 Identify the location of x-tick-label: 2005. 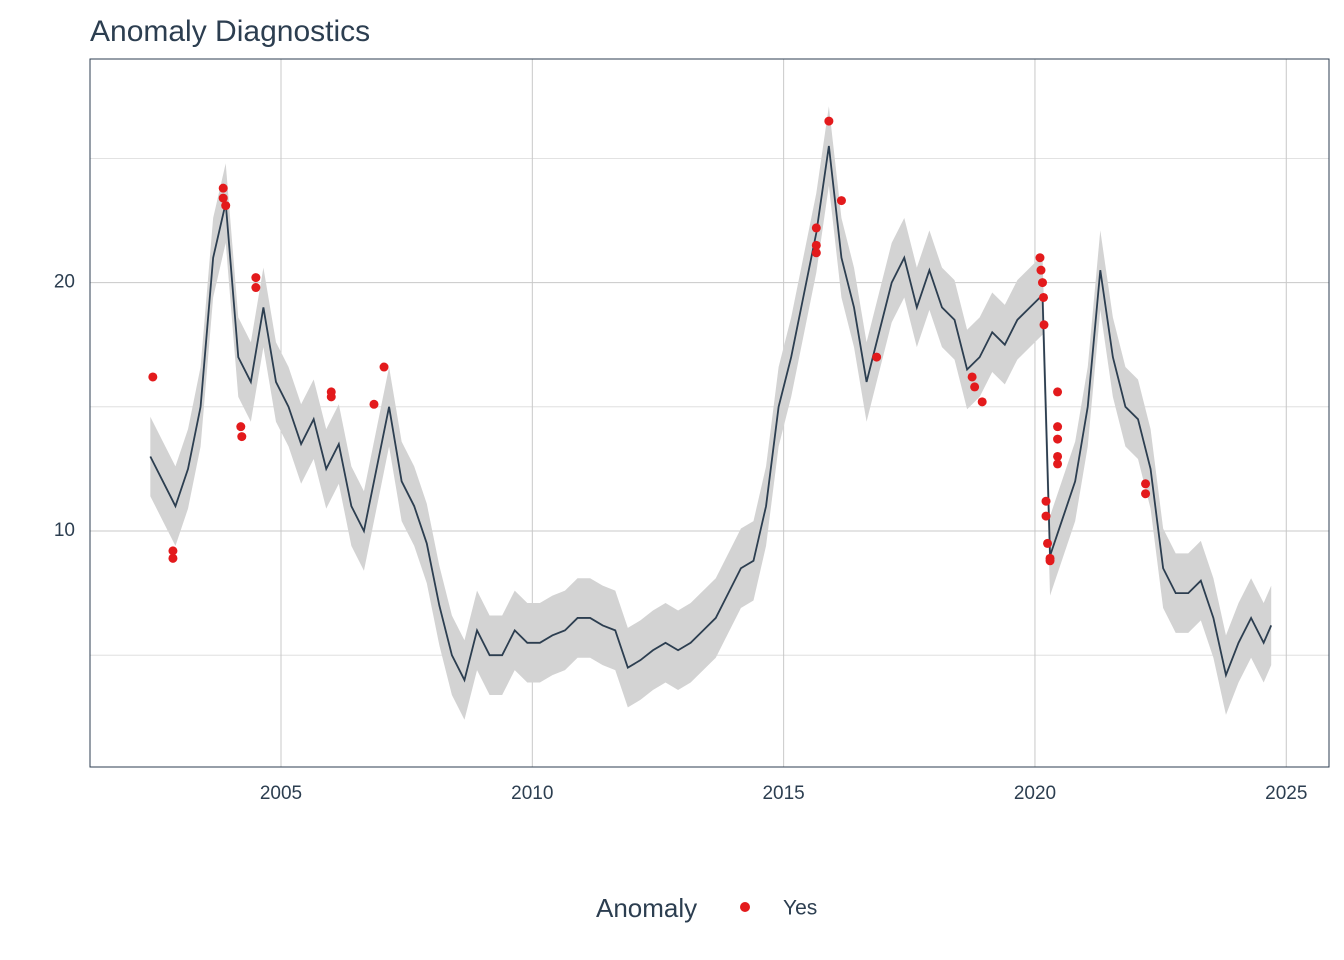
(281, 793).